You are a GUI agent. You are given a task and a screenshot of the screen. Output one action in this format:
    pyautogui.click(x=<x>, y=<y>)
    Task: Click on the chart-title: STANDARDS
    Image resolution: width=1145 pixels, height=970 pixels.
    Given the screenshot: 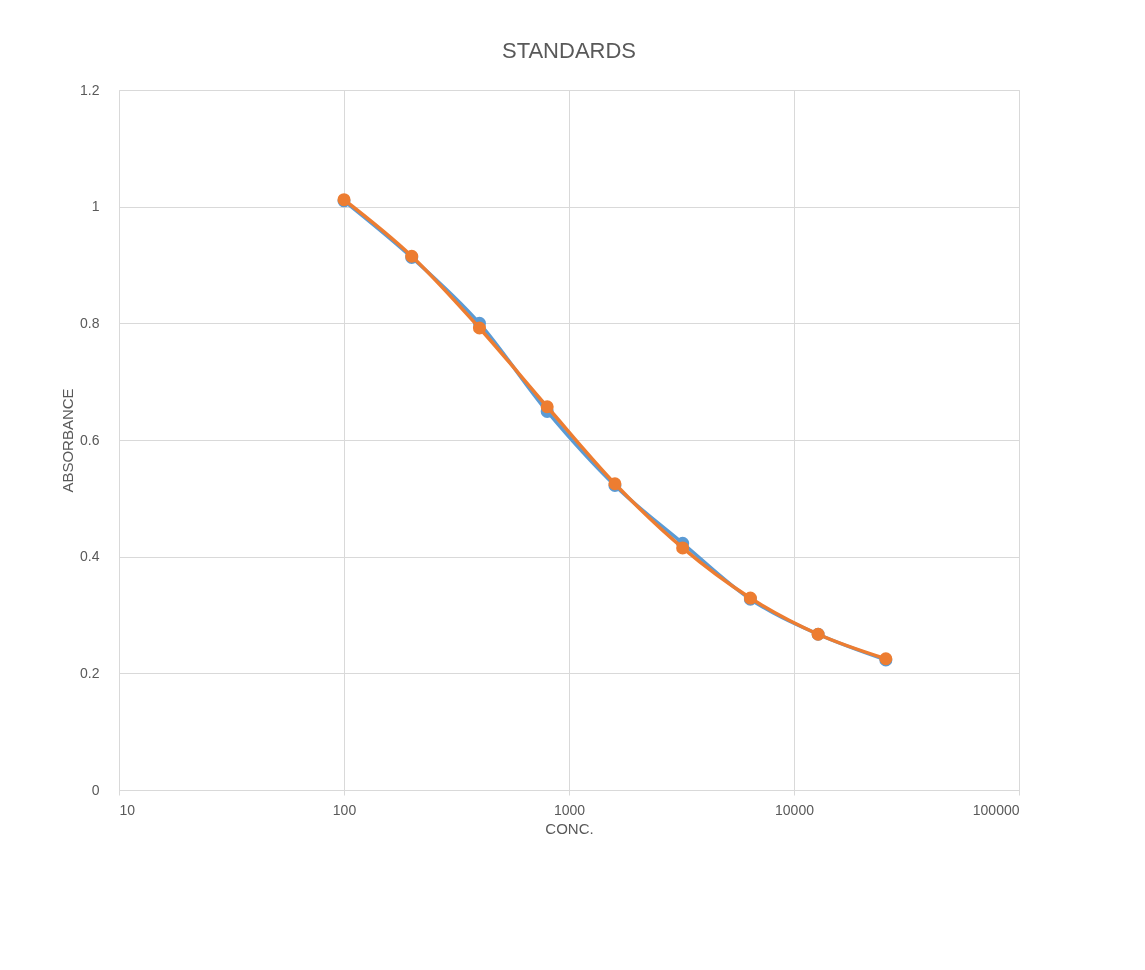 What is the action you would take?
    pyautogui.click(x=569, y=50)
    